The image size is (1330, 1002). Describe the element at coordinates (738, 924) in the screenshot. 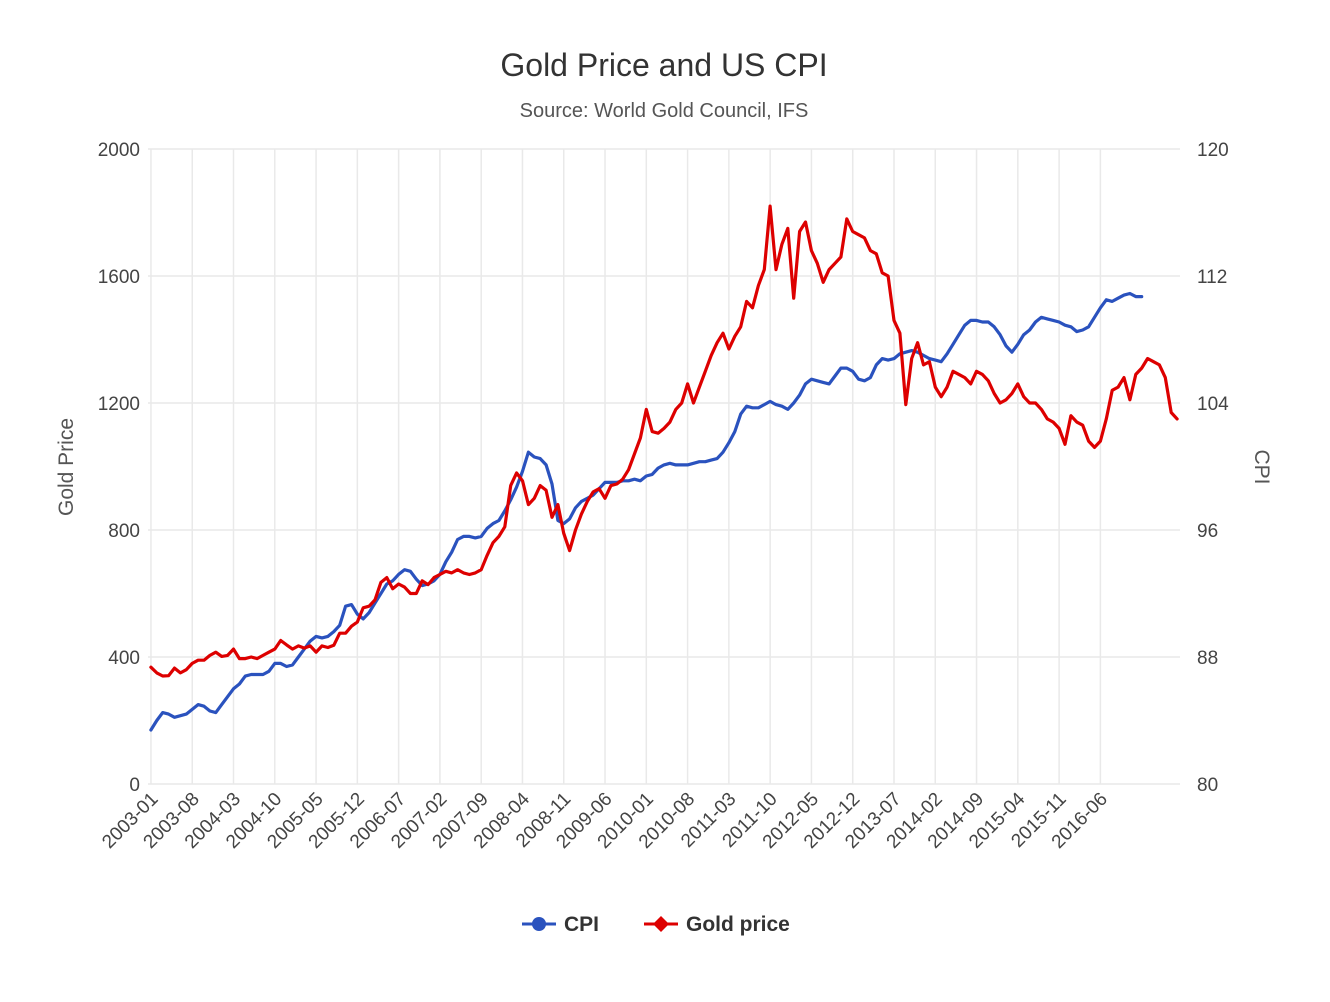

I see `legend-label-gold-price: Gold price` at that location.